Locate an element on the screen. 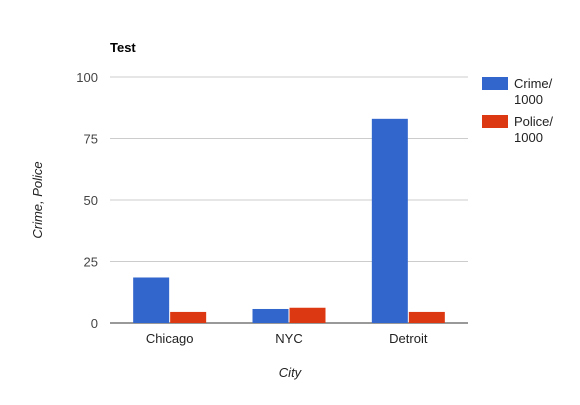 Image resolution: width=580 pixels, height=405 pixels. y-tick-label: 75 is located at coordinates (91, 139).